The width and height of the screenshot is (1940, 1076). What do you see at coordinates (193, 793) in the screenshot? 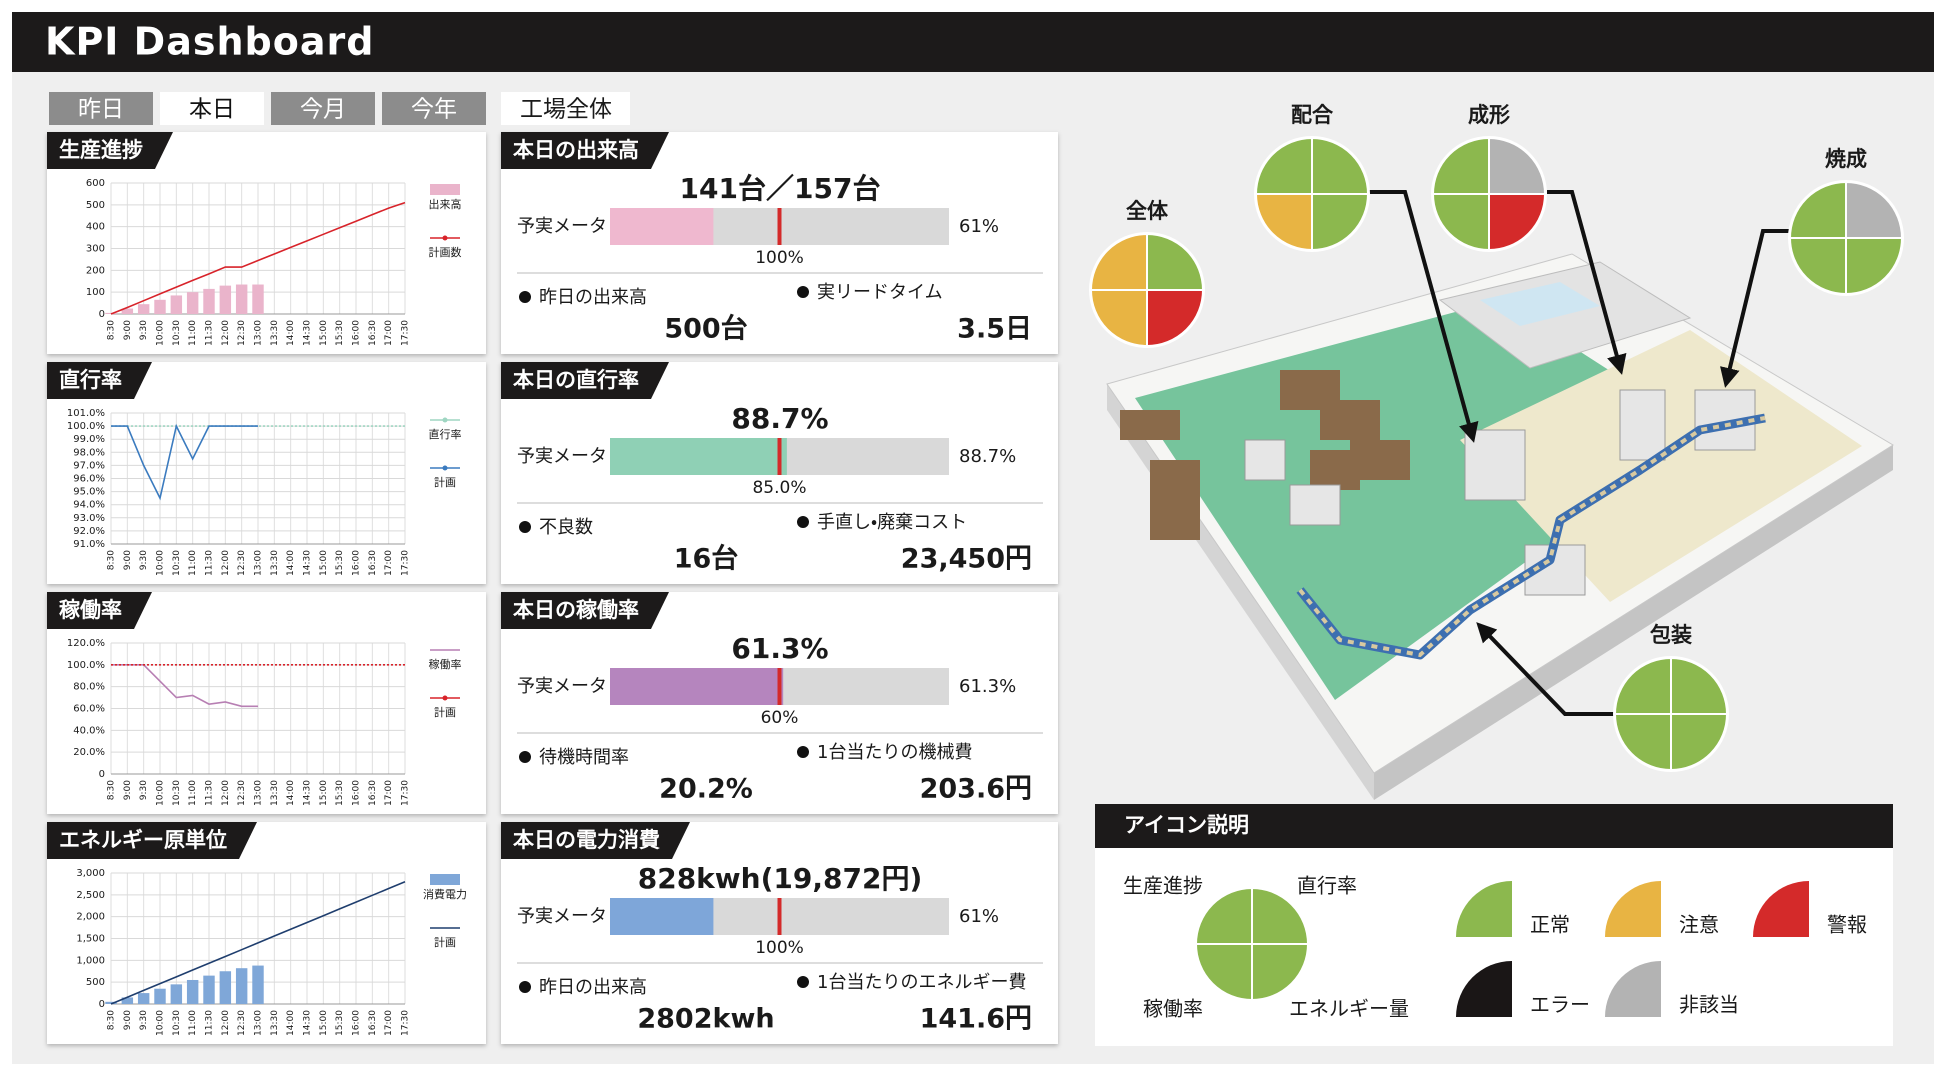
I see `x-tick-label: 11:00` at bounding box center [193, 793].